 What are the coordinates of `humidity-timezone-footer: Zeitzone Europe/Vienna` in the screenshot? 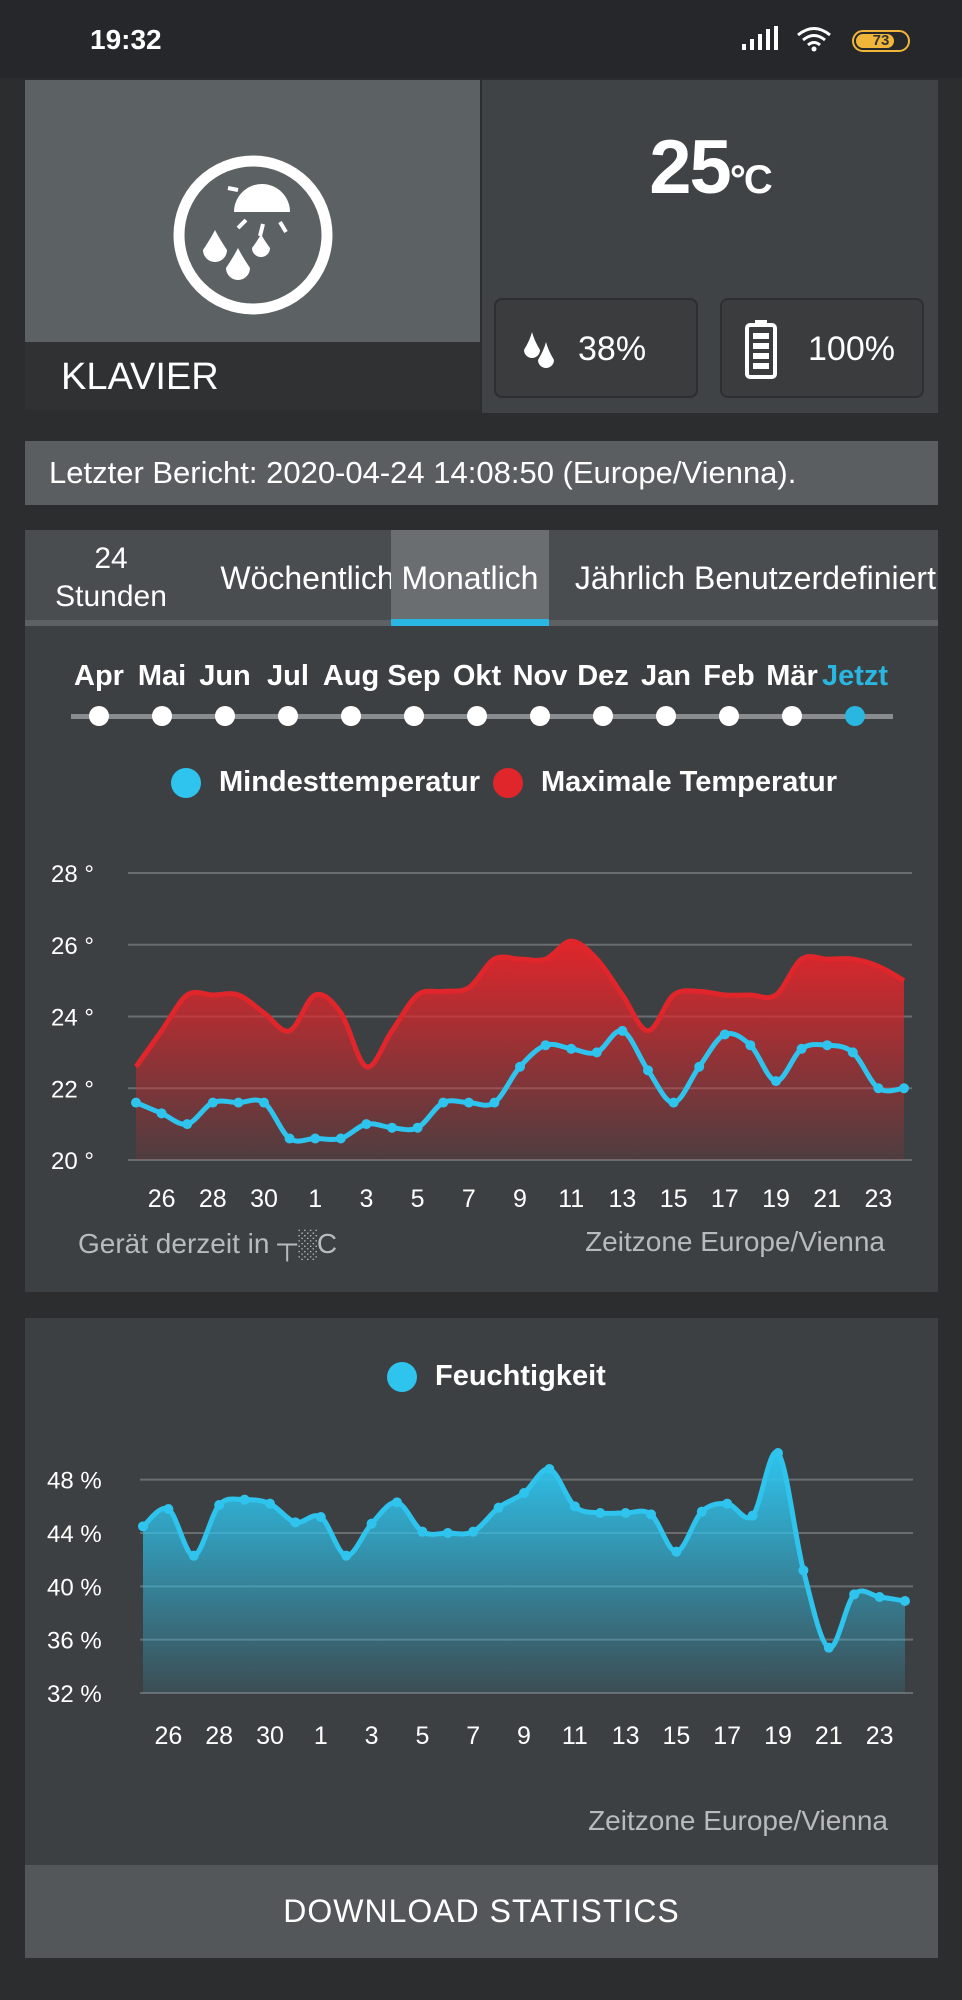 It's located at (738, 1820).